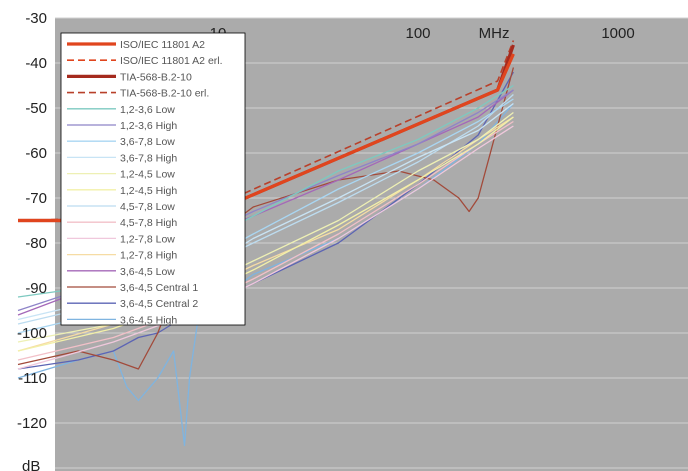 The image size is (688, 471). I want to click on y-tick-label: -90, so click(36, 288).